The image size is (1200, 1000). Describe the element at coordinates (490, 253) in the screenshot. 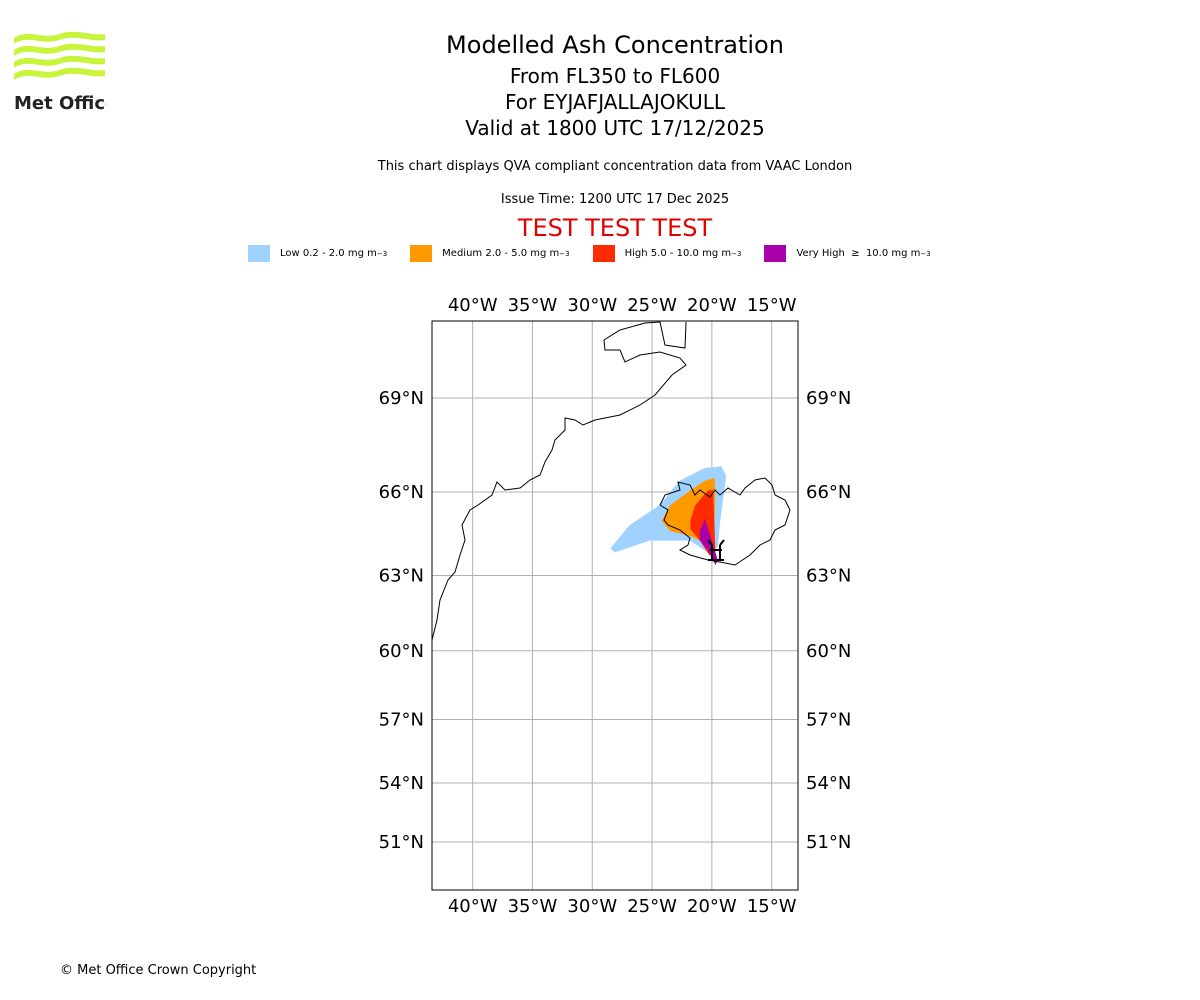

I see `legend-item-medium: Medium 2.0 - 5.0 mg m −3` at that location.